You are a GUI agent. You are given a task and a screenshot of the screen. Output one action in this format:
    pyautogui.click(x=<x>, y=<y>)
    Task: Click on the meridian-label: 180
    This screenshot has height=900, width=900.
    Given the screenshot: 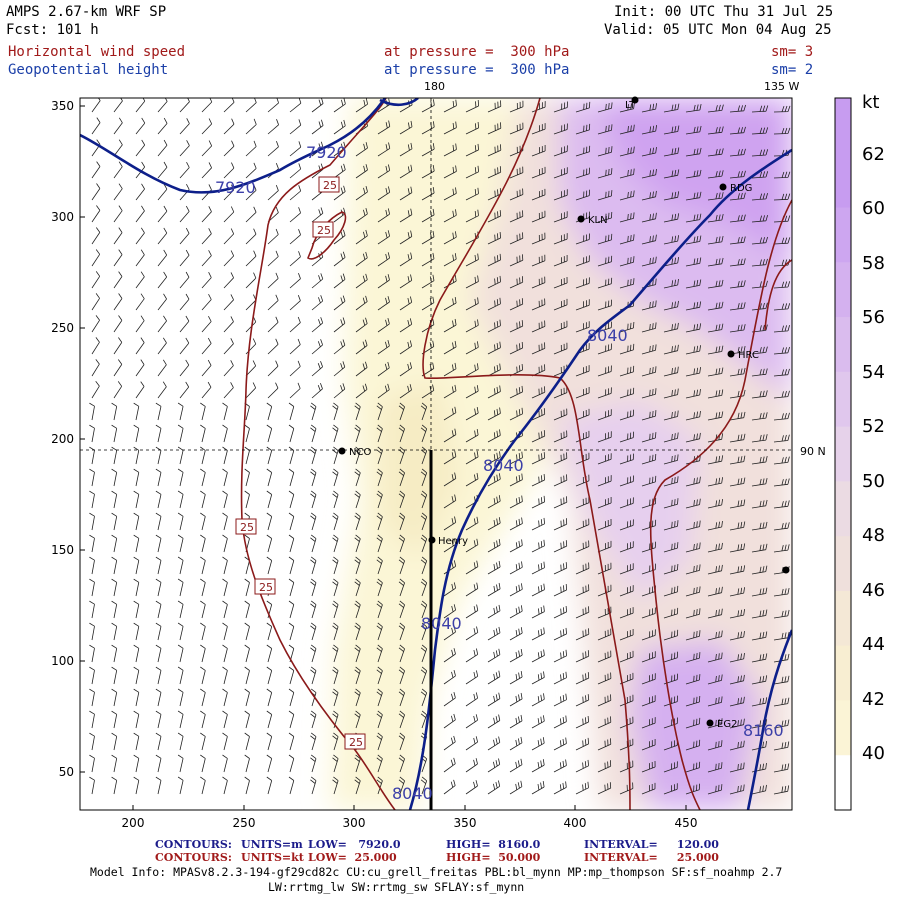 What is the action you would take?
    pyautogui.click(x=434, y=86)
    